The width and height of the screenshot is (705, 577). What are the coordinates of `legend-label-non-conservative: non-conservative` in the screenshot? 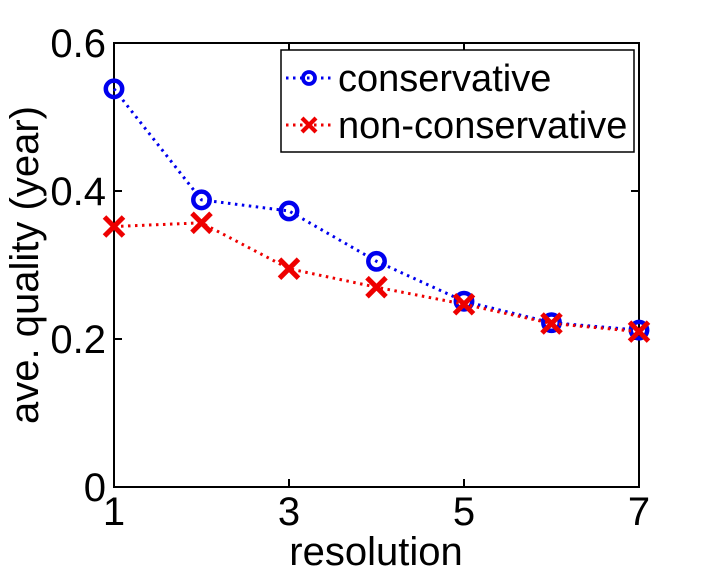 It's located at (482, 126).